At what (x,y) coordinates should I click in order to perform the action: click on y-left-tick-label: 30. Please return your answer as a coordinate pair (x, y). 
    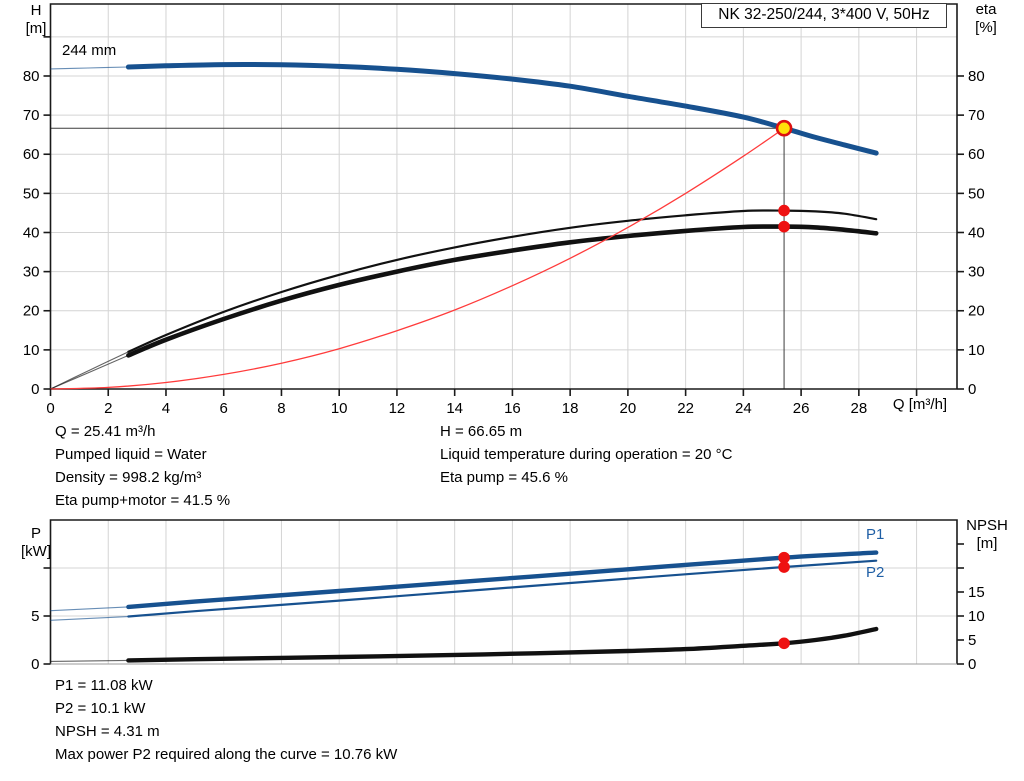
    Looking at the image, I should click on (31, 272).